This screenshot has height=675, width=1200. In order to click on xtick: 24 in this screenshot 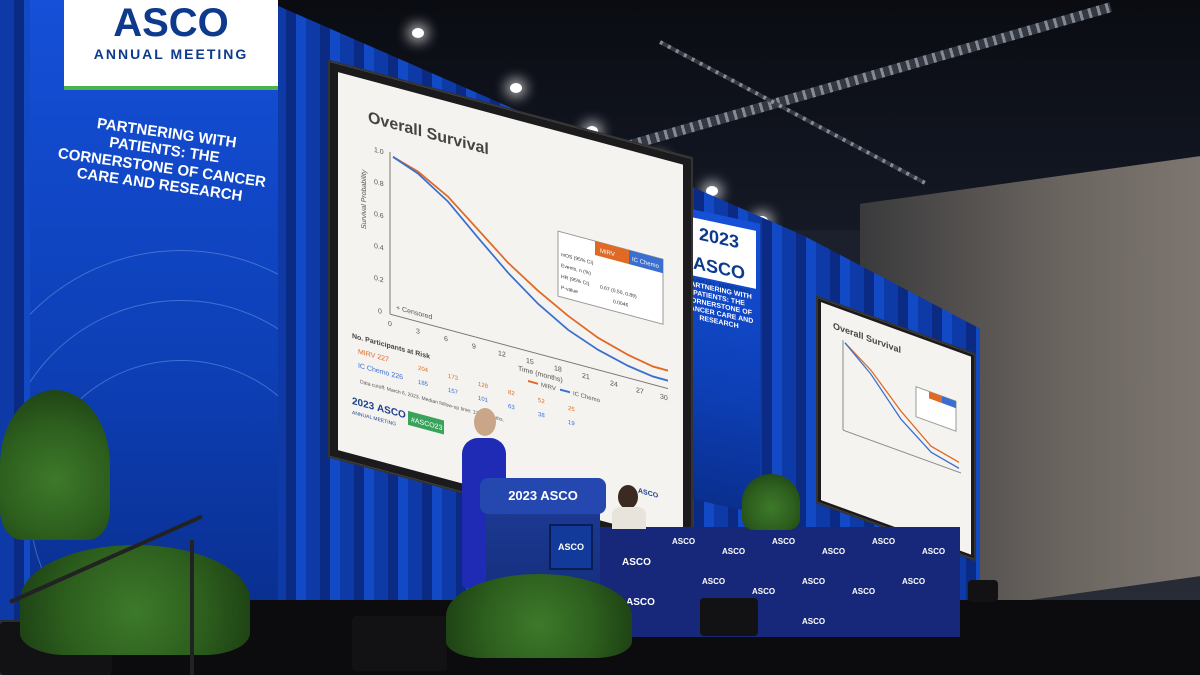, I will do `click(614, 384)`.